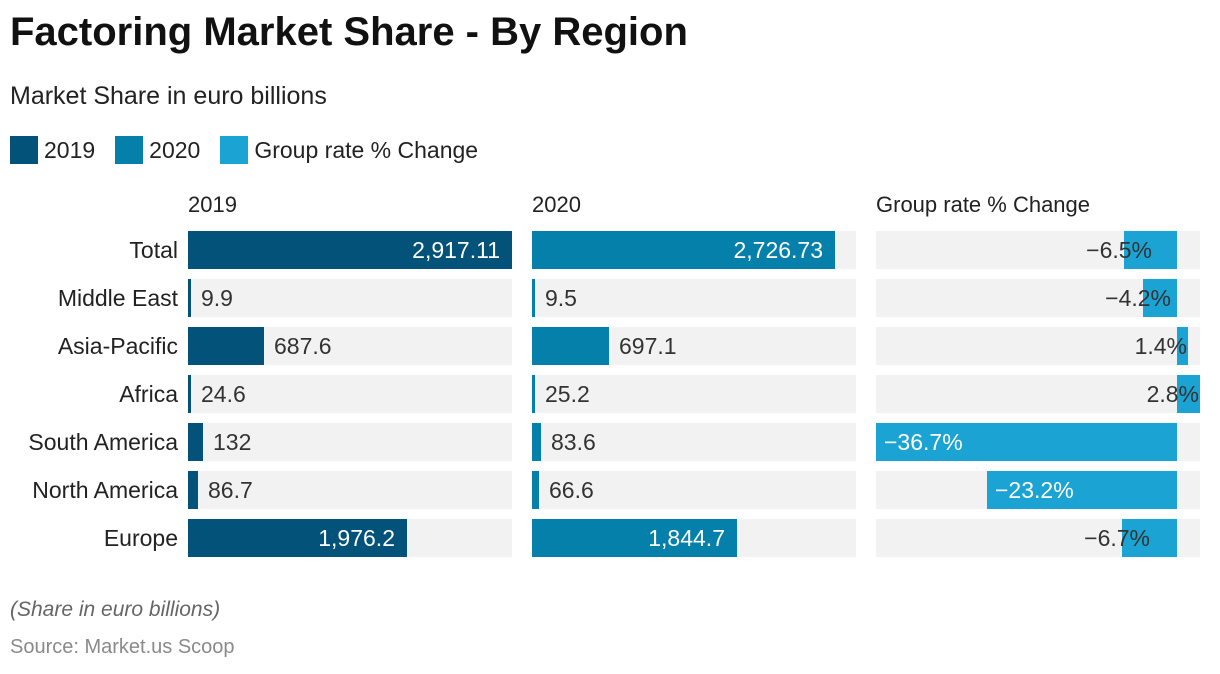 The width and height of the screenshot is (1220, 674). What do you see at coordinates (350, 394) in the screenshot?
I see `track-2019-africa: 24.6` at bounding box center [350, 394].